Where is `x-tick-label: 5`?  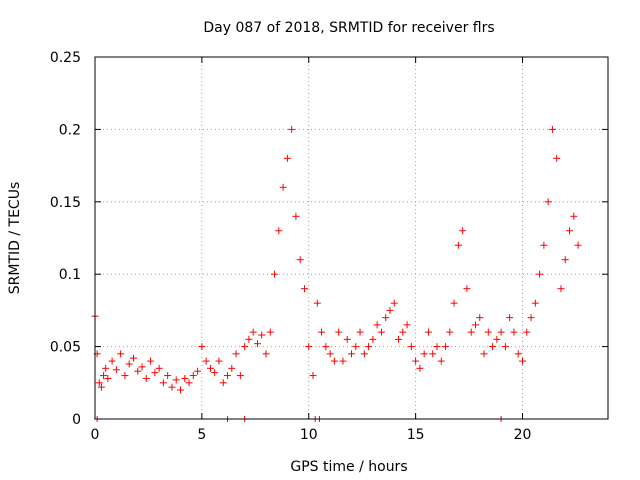 x-tick-label: 5 is located at coordinates (201, 435).